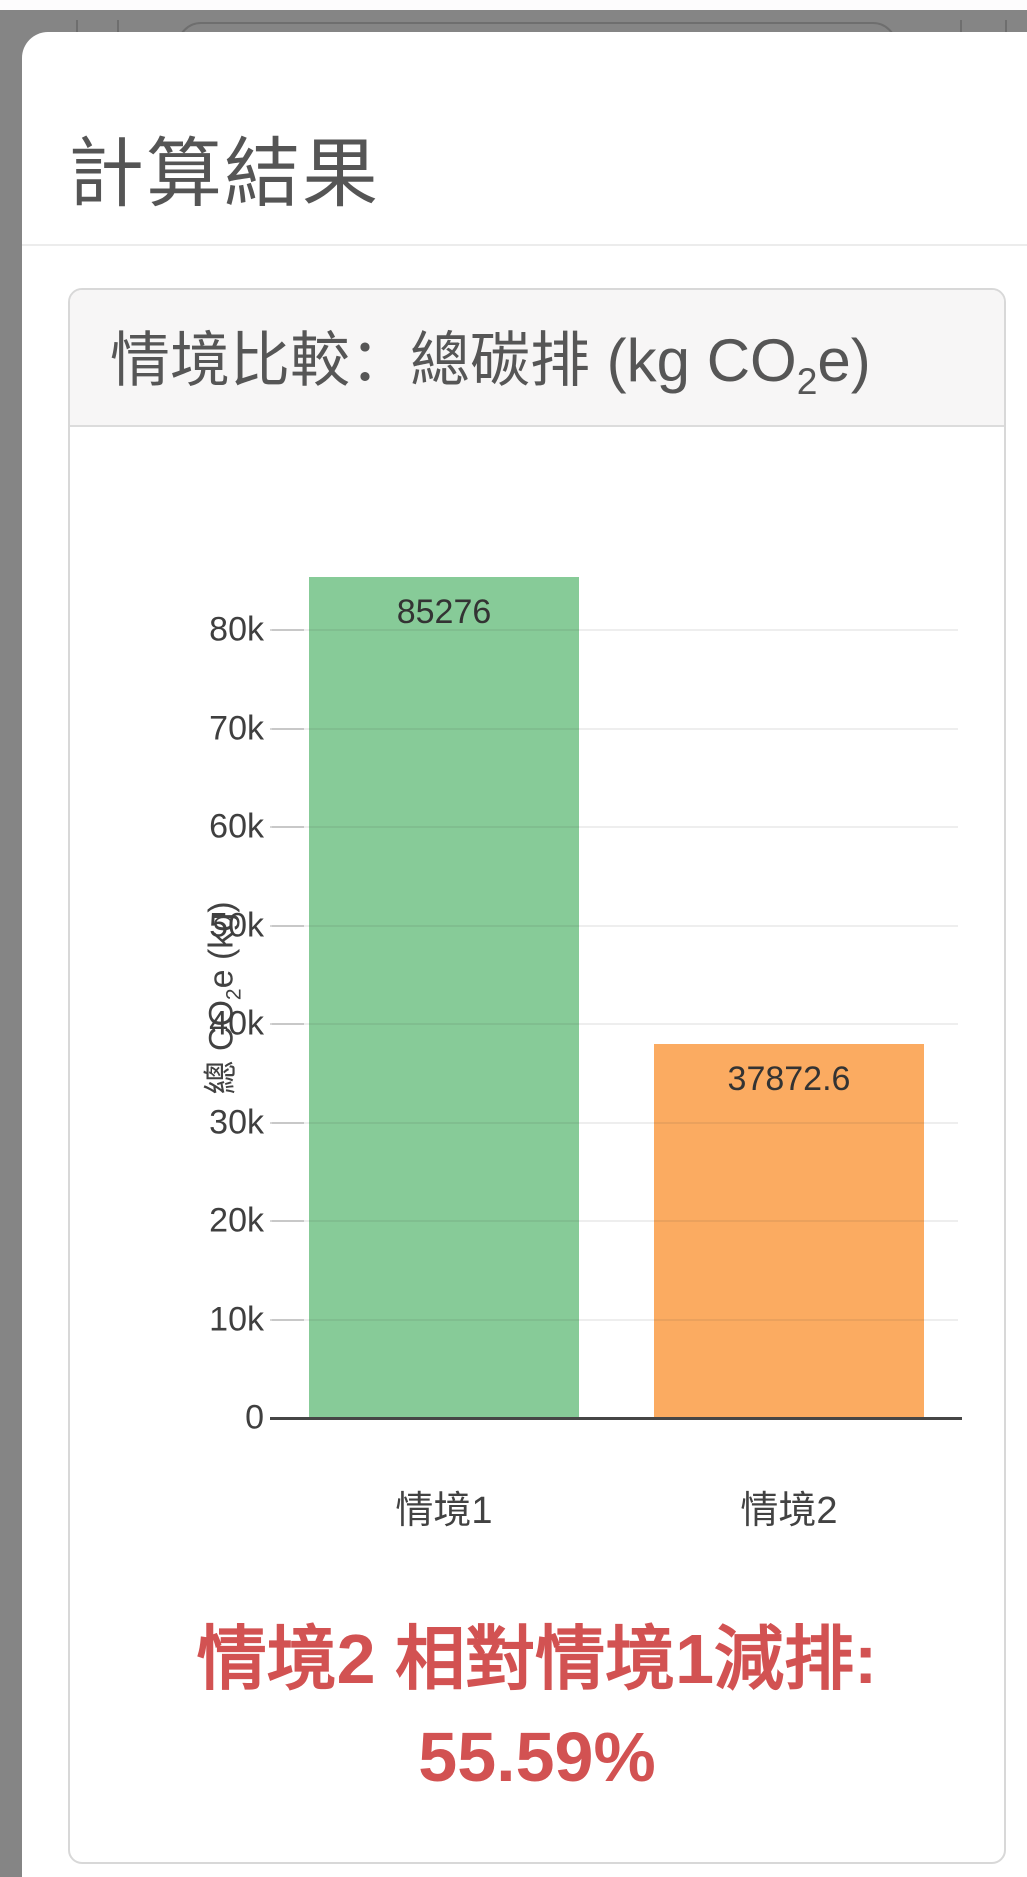 The image size is (1027, 1877). What do you see at coordinates (224, 174) in the screenshot?
I see `page-title: 計算結果` at bounding box center [224, 174].